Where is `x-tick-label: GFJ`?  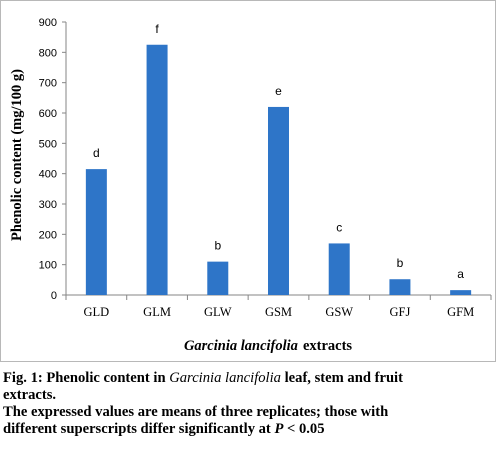 x-tick-label: GFJ is located at coordinates (400, 312).